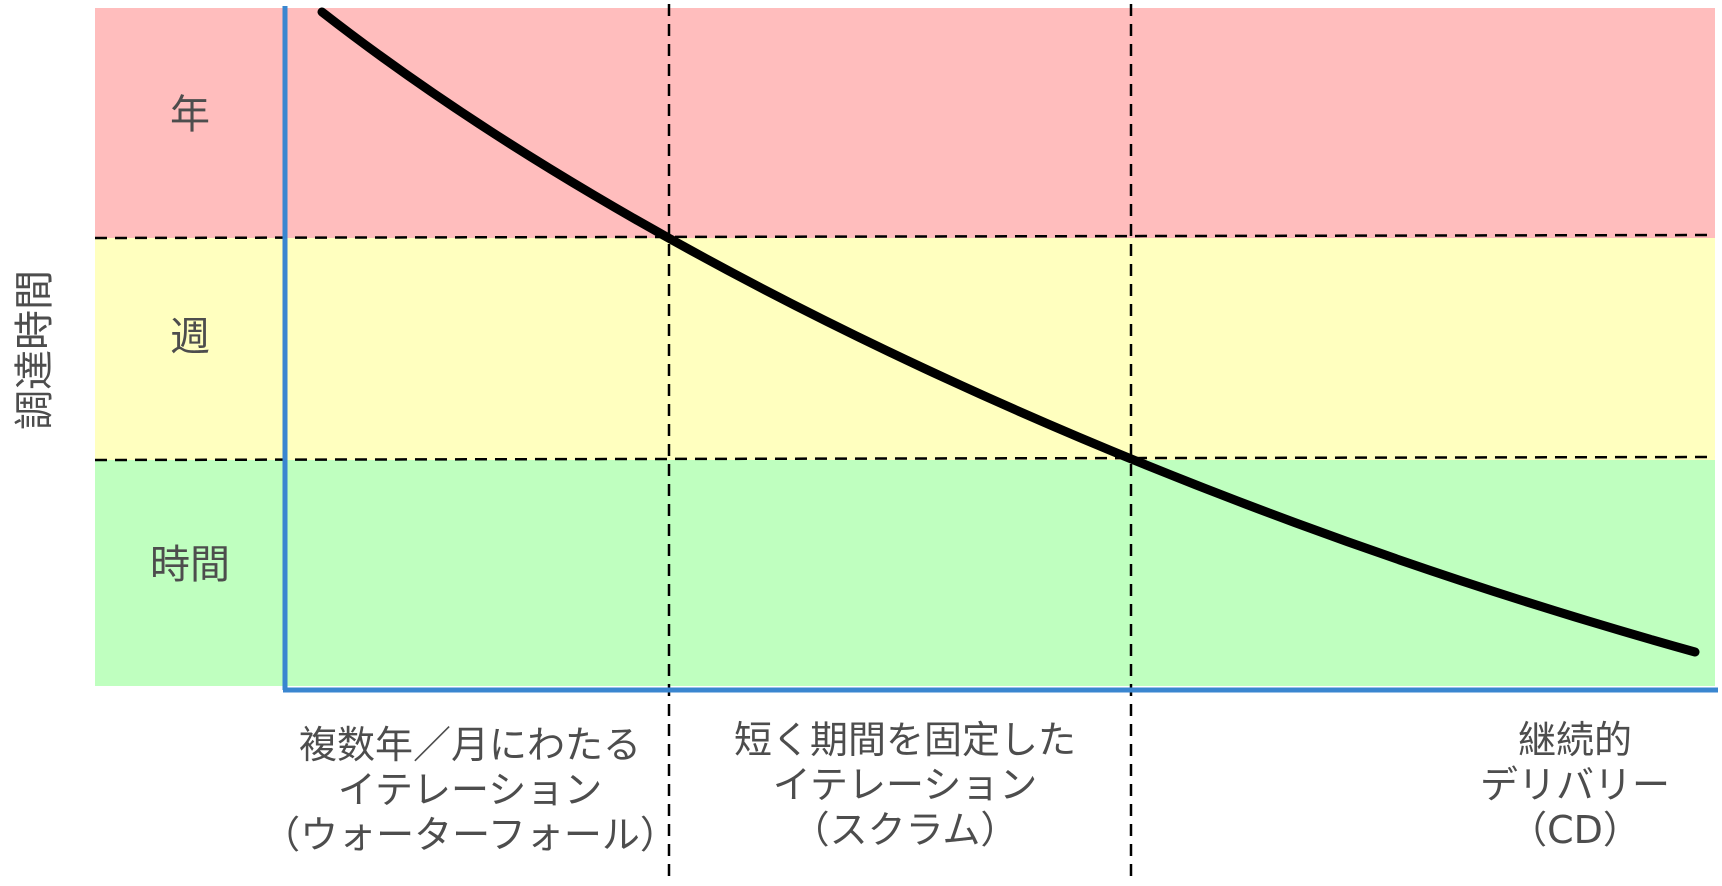 Image resolution: width=1722 pixels, height=886 pixels. Describe the element at coordinates (905, 236) in the screenshot. I see `band-boundary-year-week` at that location.